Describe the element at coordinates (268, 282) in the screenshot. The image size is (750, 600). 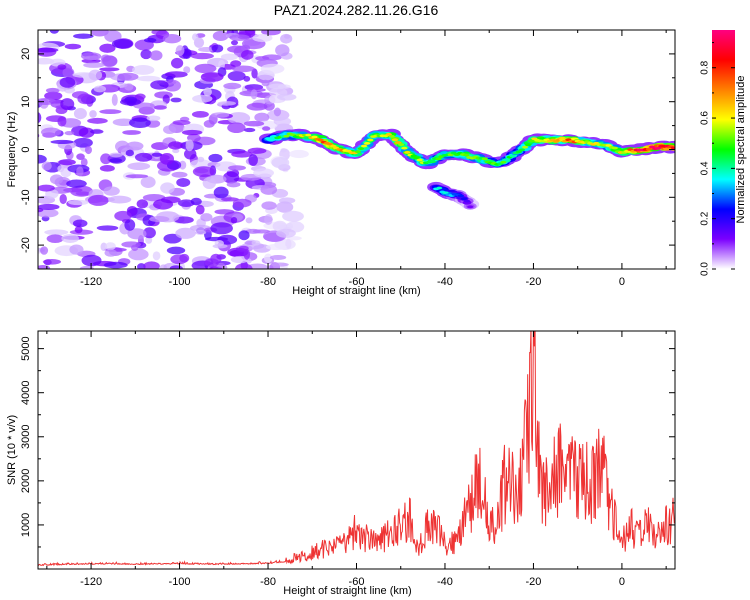
I see `top-xtick-label: -80` at that location.